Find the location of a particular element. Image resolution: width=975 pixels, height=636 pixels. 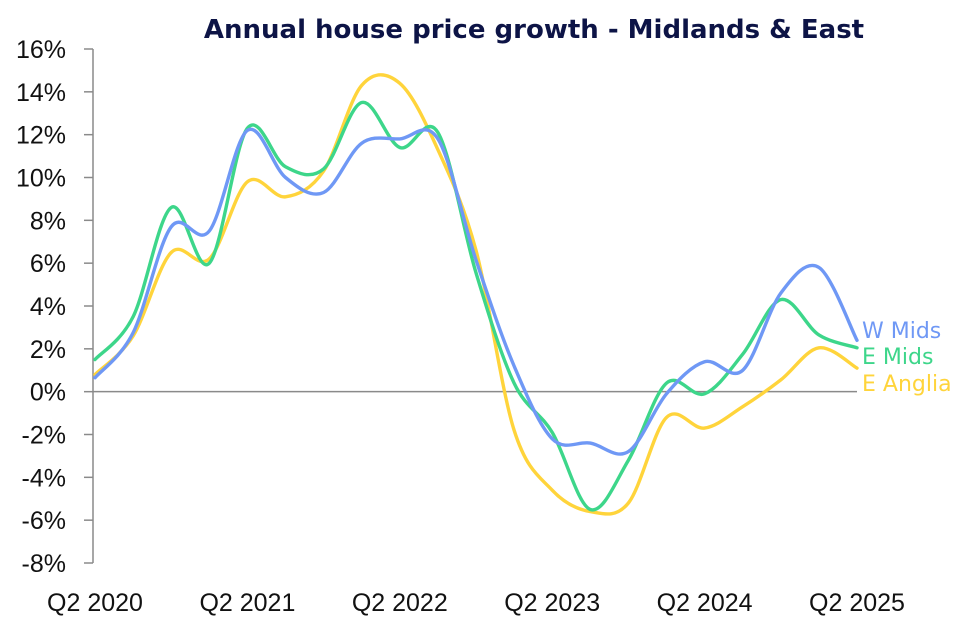

series-label-w-mids: W Mids is located at coordinates (901, 331).